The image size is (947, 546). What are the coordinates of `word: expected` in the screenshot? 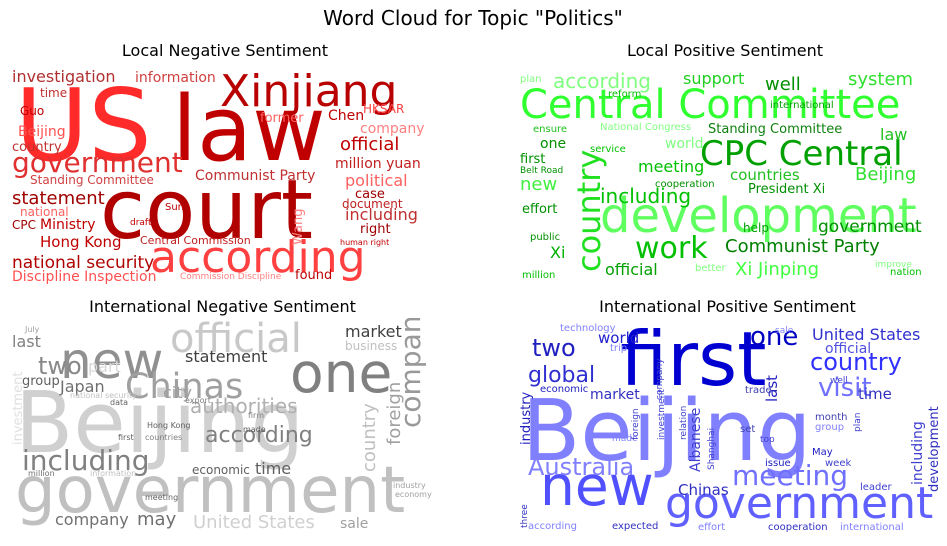 It's located at (635, 526).